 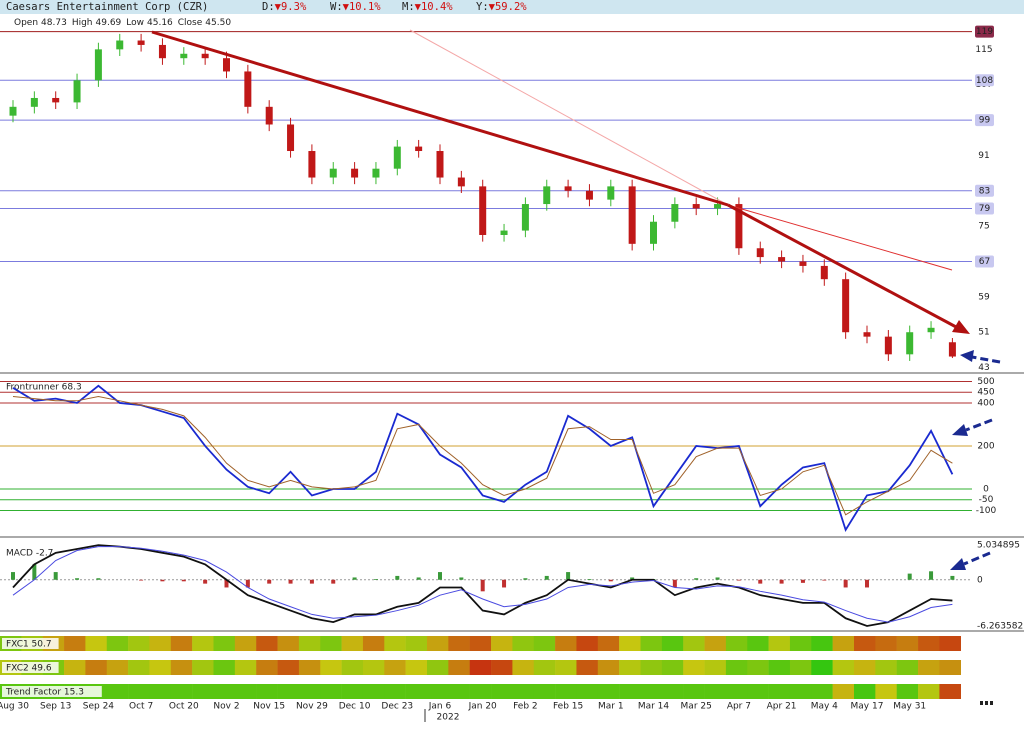 I want to click on y-tick-label: 75, so click(x=983, y=227).